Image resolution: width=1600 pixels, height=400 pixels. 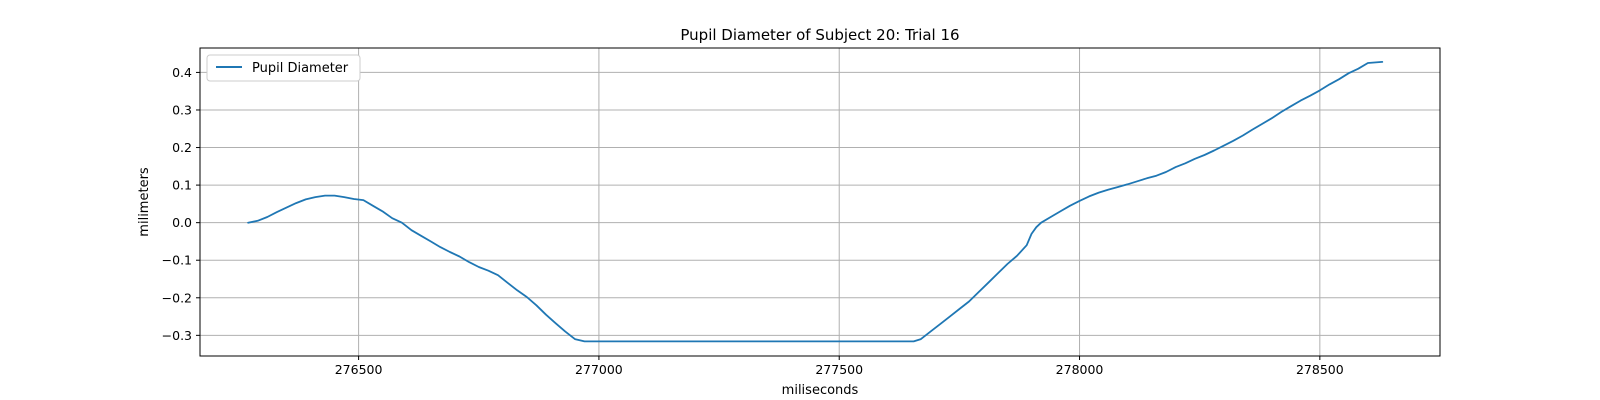 I want to click on x-ticks: 276500 277000 277500 278000 278500, so click(x=839, y=366).